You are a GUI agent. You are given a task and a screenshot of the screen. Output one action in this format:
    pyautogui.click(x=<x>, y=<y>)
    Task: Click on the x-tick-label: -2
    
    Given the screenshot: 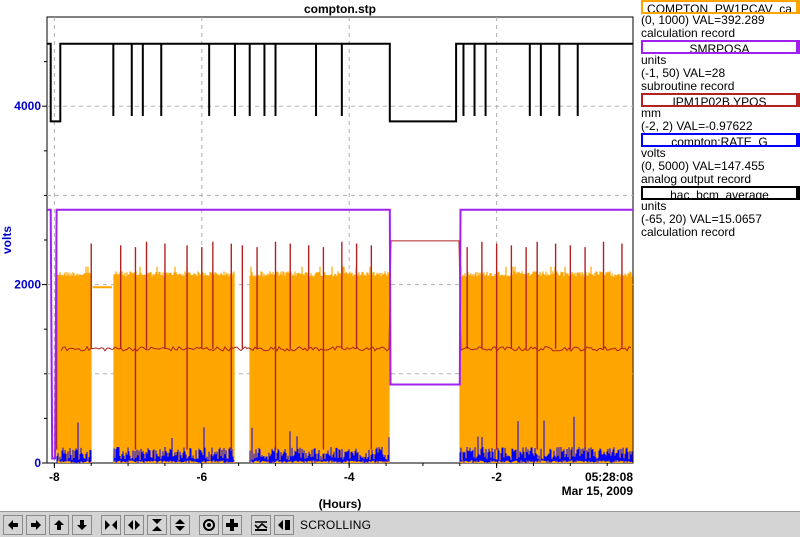 What is the action you would take?
    pyautogui.click(x=496, y=477)
    